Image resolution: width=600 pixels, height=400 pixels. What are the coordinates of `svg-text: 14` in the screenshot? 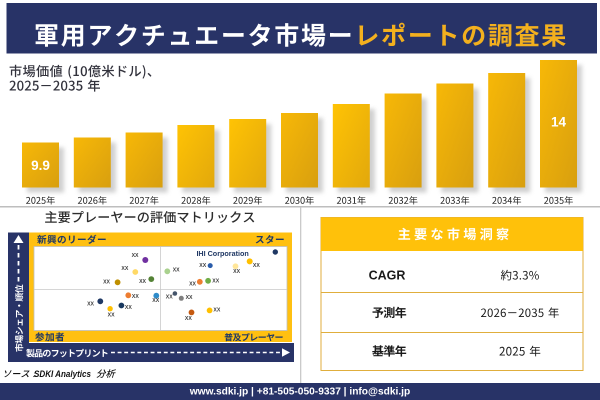 It's located at (559, 122).